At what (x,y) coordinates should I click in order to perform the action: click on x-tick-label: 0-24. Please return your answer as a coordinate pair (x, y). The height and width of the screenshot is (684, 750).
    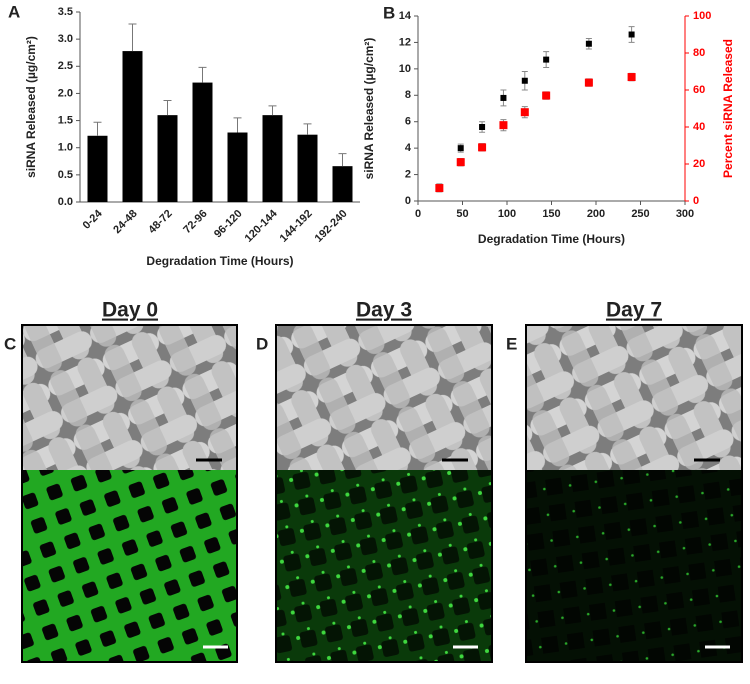
    Looking at the image, I should click on (93, 219).